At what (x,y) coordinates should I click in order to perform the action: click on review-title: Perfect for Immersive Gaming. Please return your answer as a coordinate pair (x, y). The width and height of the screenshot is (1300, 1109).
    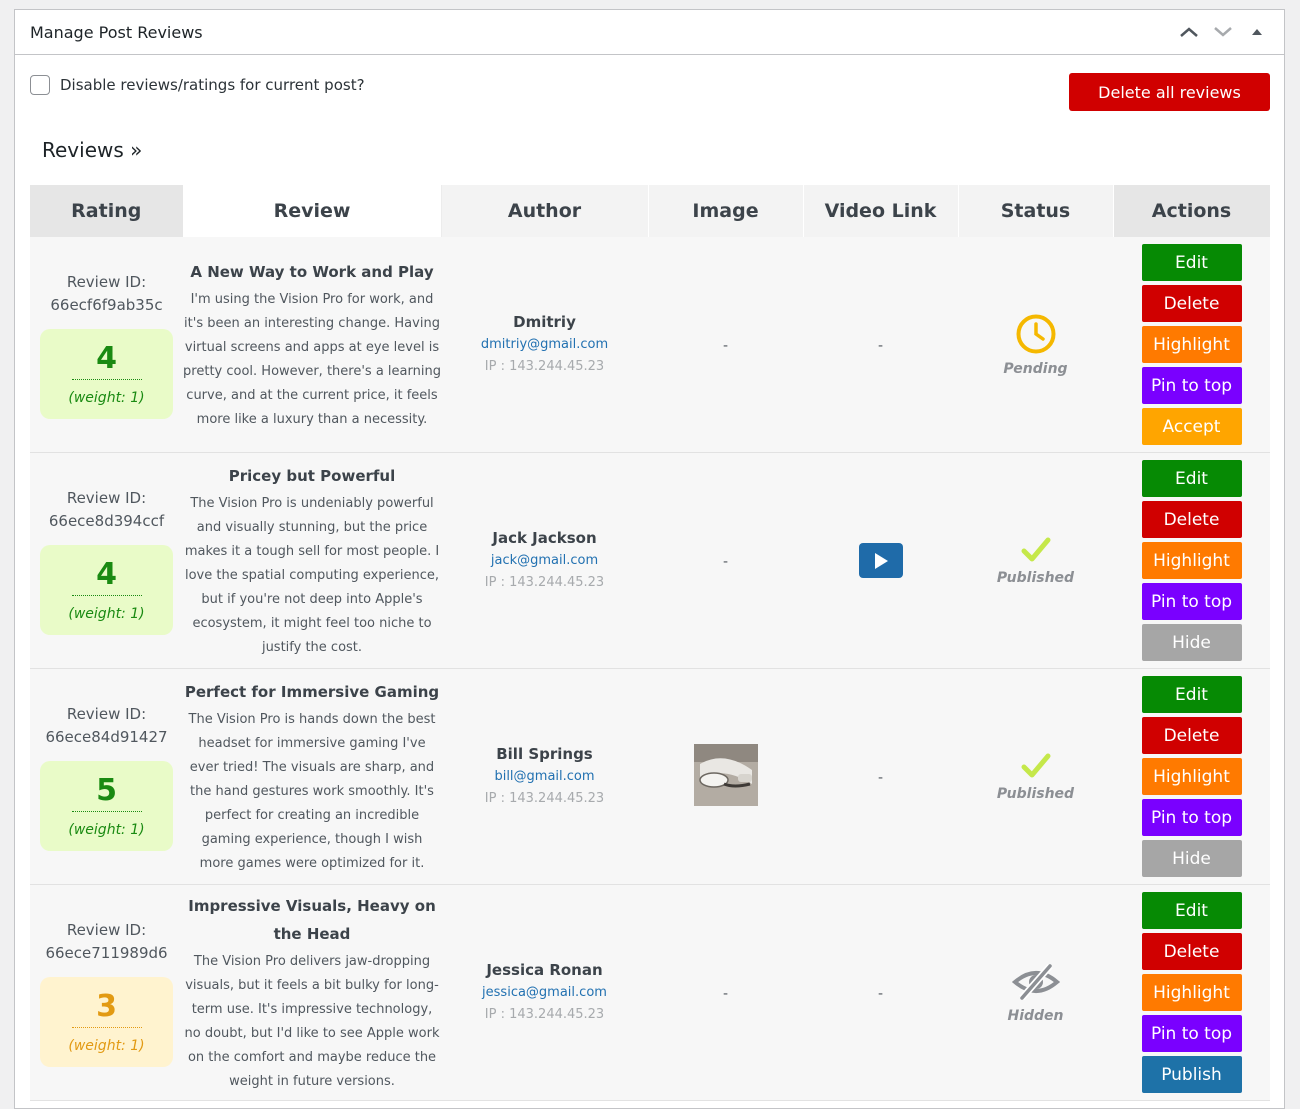
    Looking at the image, I should click on (312, 691).